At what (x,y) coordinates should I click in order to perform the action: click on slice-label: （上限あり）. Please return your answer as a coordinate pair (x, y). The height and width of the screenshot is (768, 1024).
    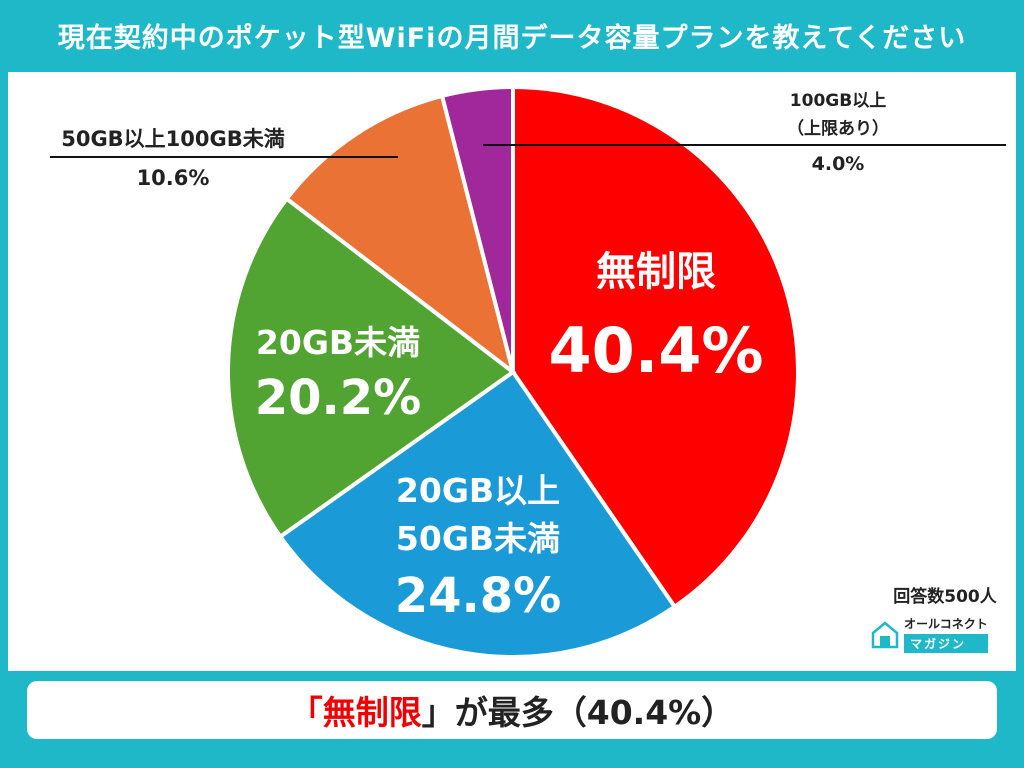
    Looking at the image, I should click on (838, 128).